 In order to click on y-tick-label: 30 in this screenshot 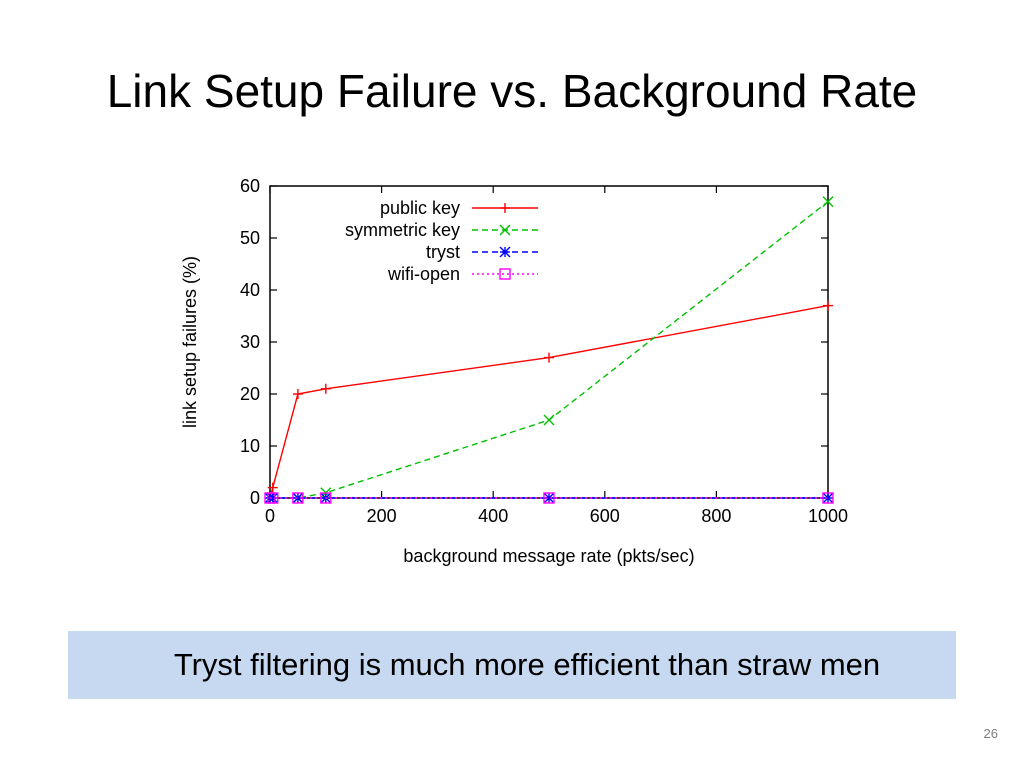, I will do `click(250, 342)`.